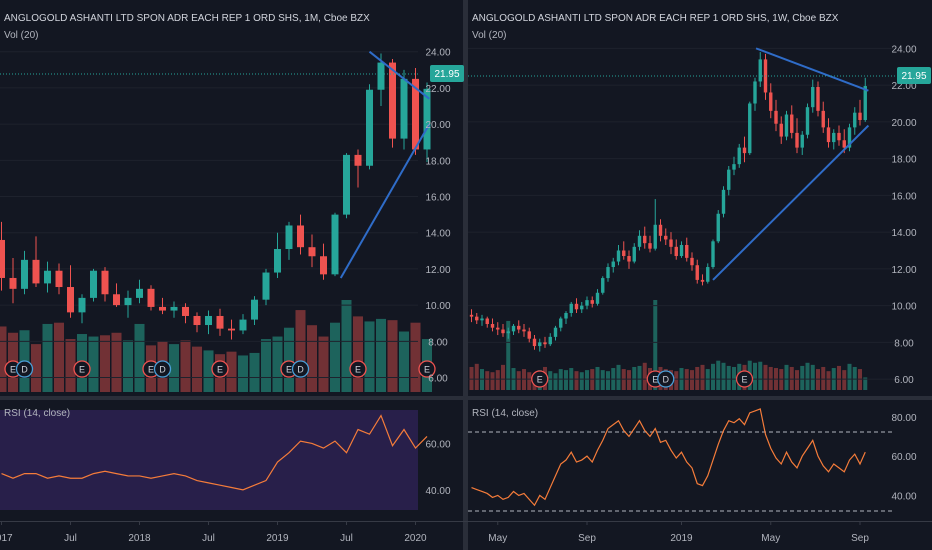 This screenshot has height=550, width=932. I want to click on rsi-series-line, so click(214, 452).